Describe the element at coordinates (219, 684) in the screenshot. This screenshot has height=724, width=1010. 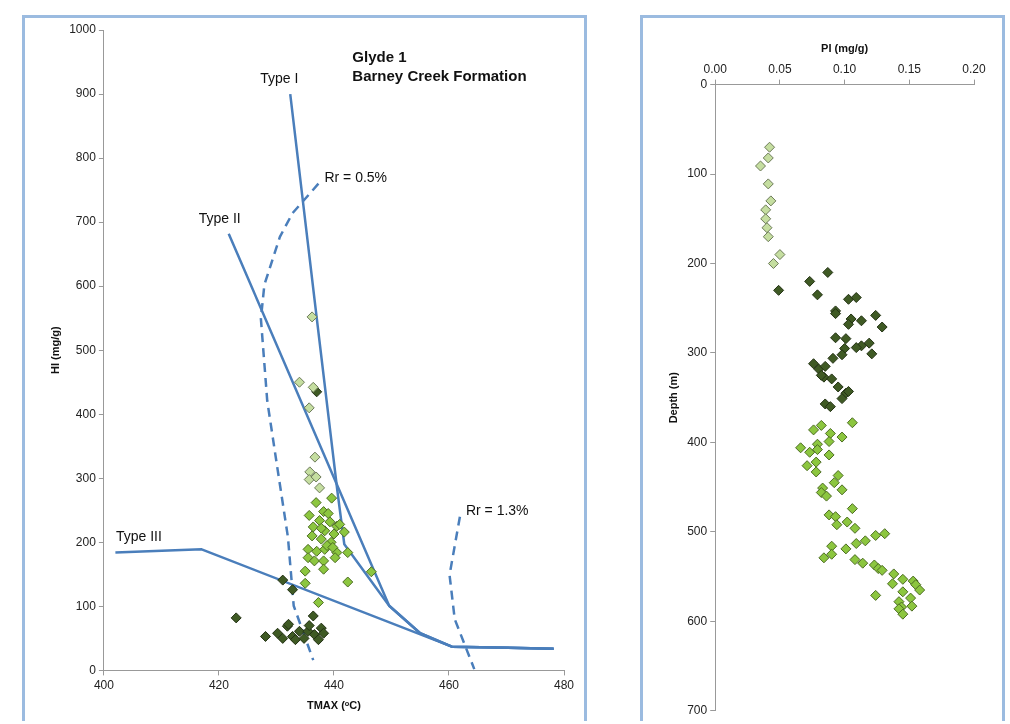
I see `x-tick-label: 420` at that location.